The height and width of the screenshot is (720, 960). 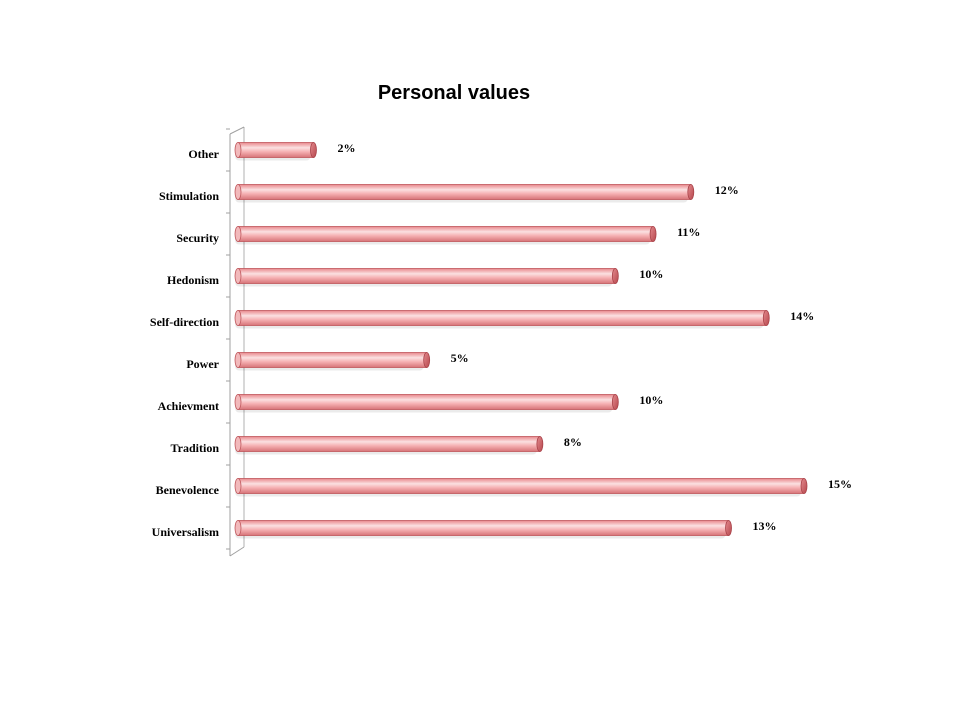 I want to click on bar-achievment, so click(x=426, y=403).